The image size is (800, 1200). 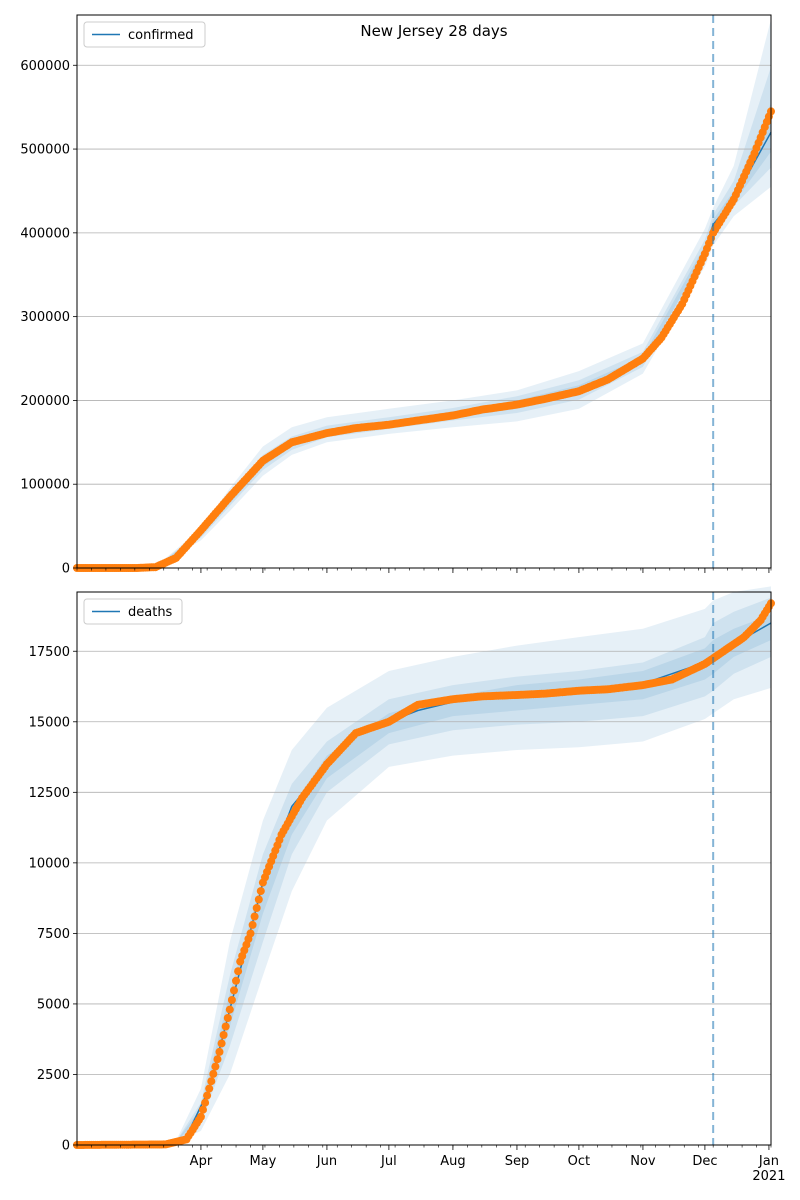 I want to click on legend: confirmed, so click(x=144, y=34).